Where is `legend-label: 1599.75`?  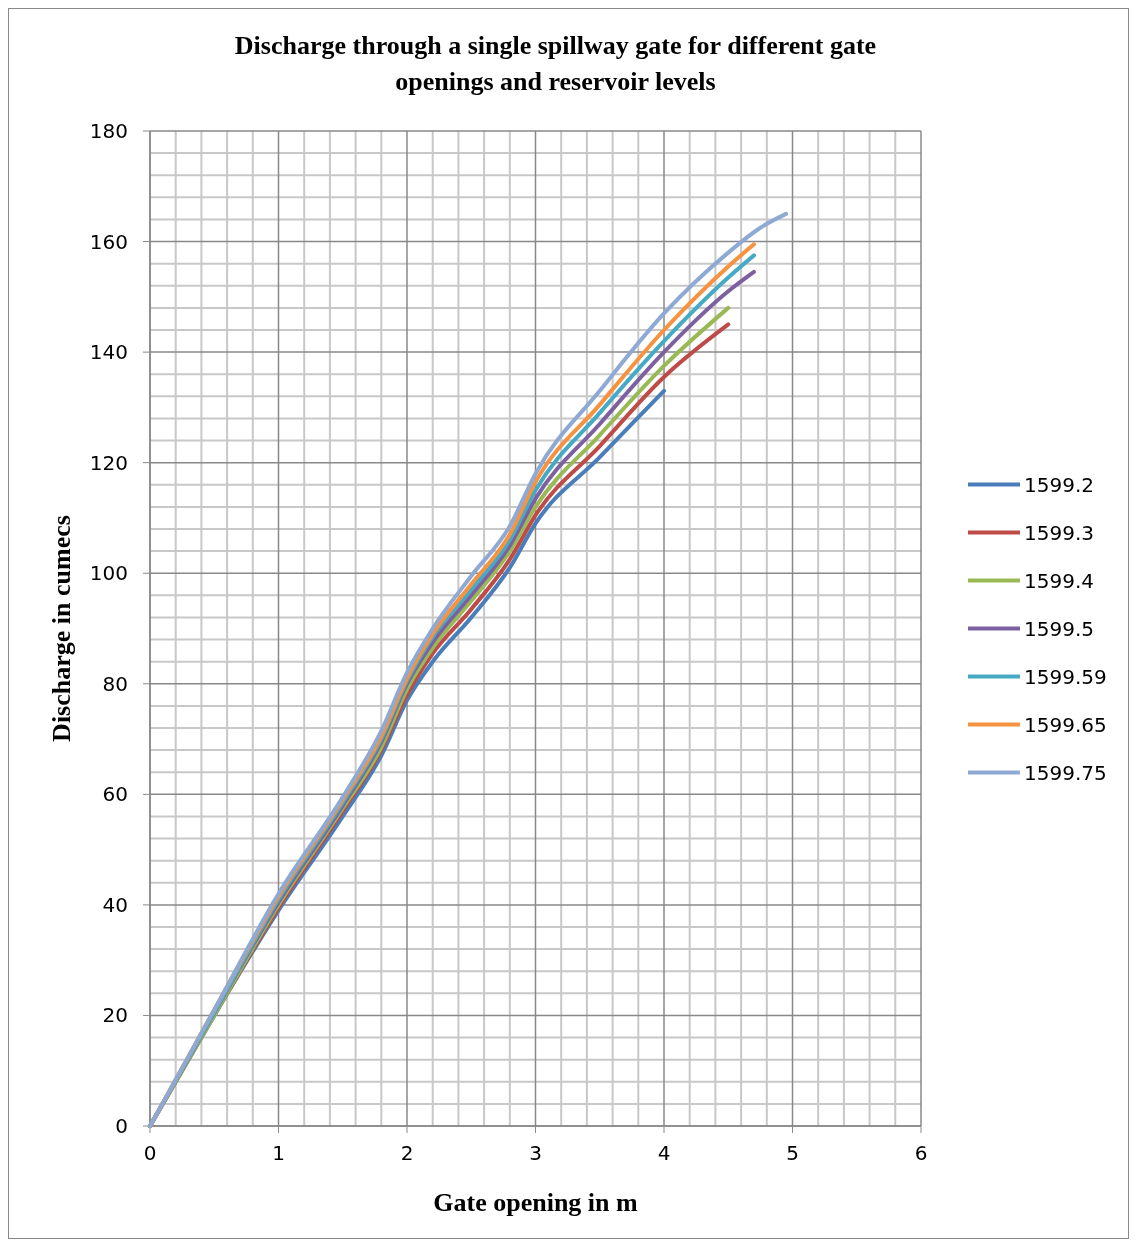
legend-label: 1599.75 is located at coordinates (1065, 772).